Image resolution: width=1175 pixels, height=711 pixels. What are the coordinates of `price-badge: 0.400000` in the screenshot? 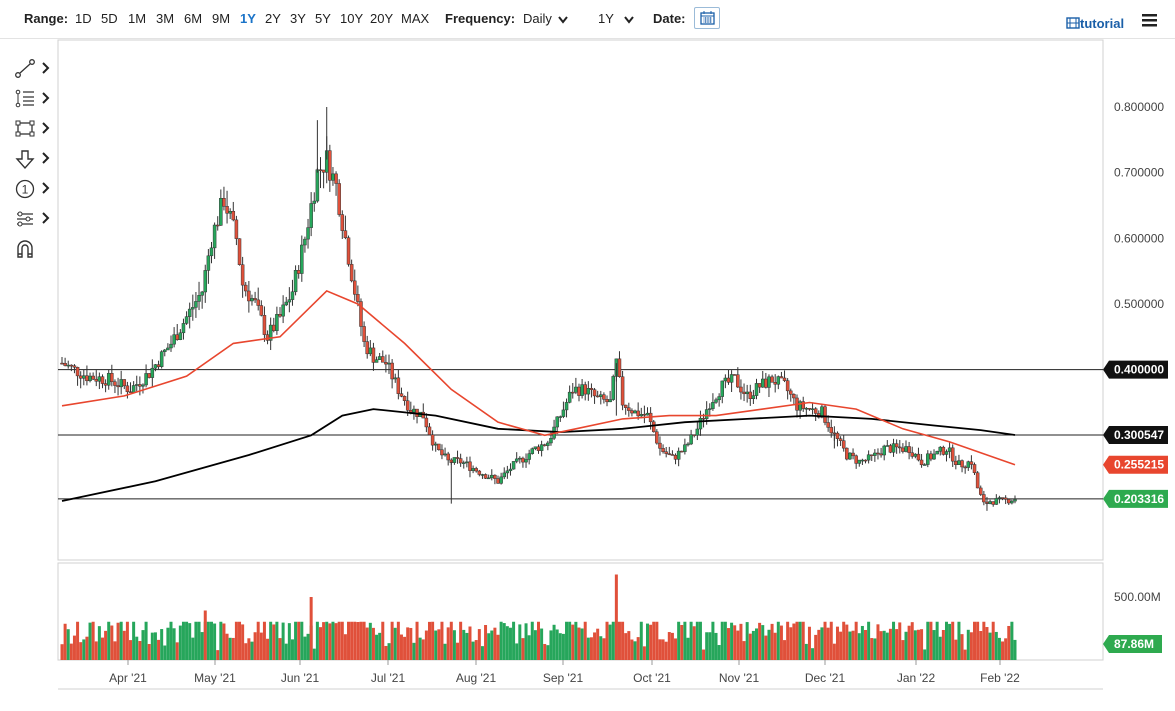 It's located at (1135, 369).